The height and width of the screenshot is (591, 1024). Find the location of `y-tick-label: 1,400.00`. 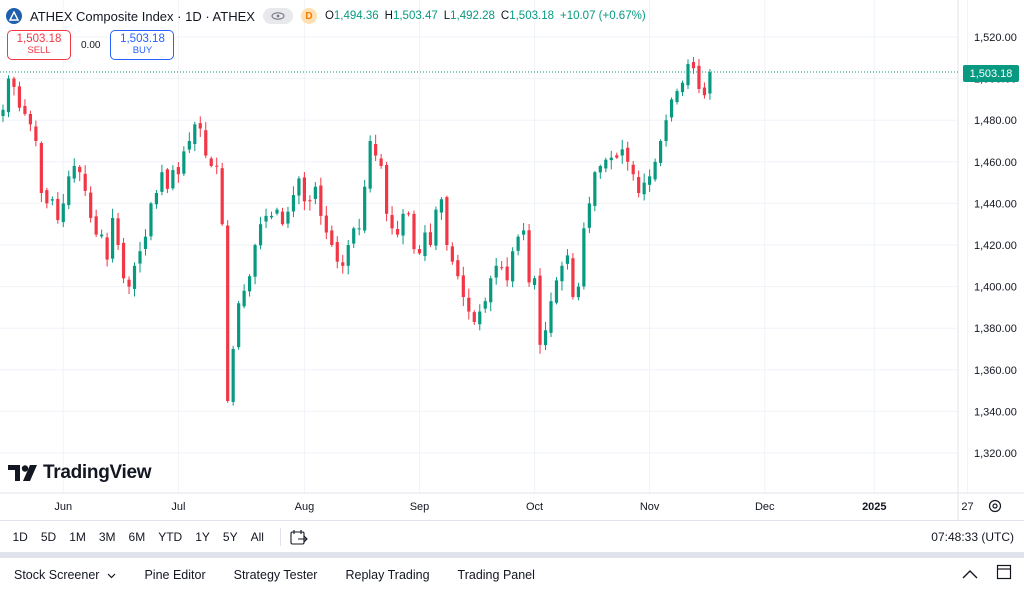

y-tick-label: 1,400.00 is located at coordinates (995, 288).